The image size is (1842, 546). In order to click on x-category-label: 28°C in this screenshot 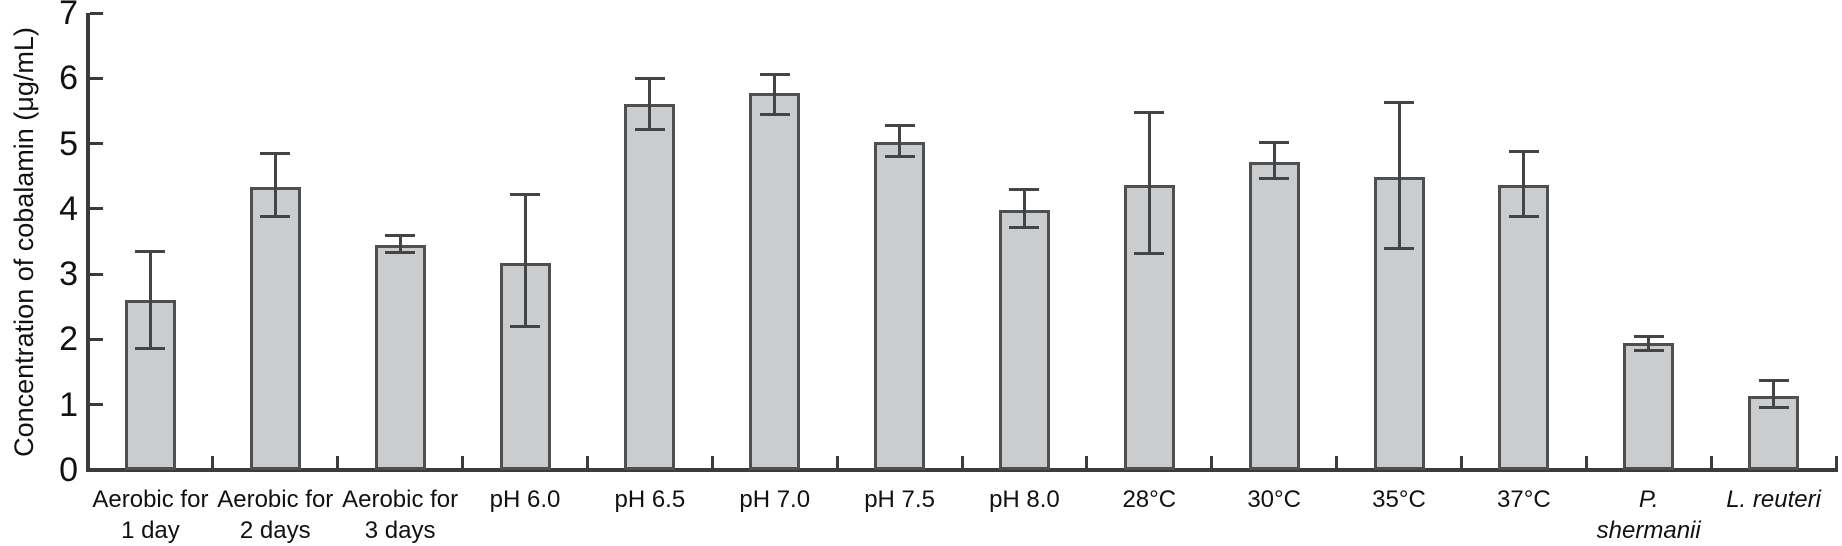, I will do `click(1149, 499)`.